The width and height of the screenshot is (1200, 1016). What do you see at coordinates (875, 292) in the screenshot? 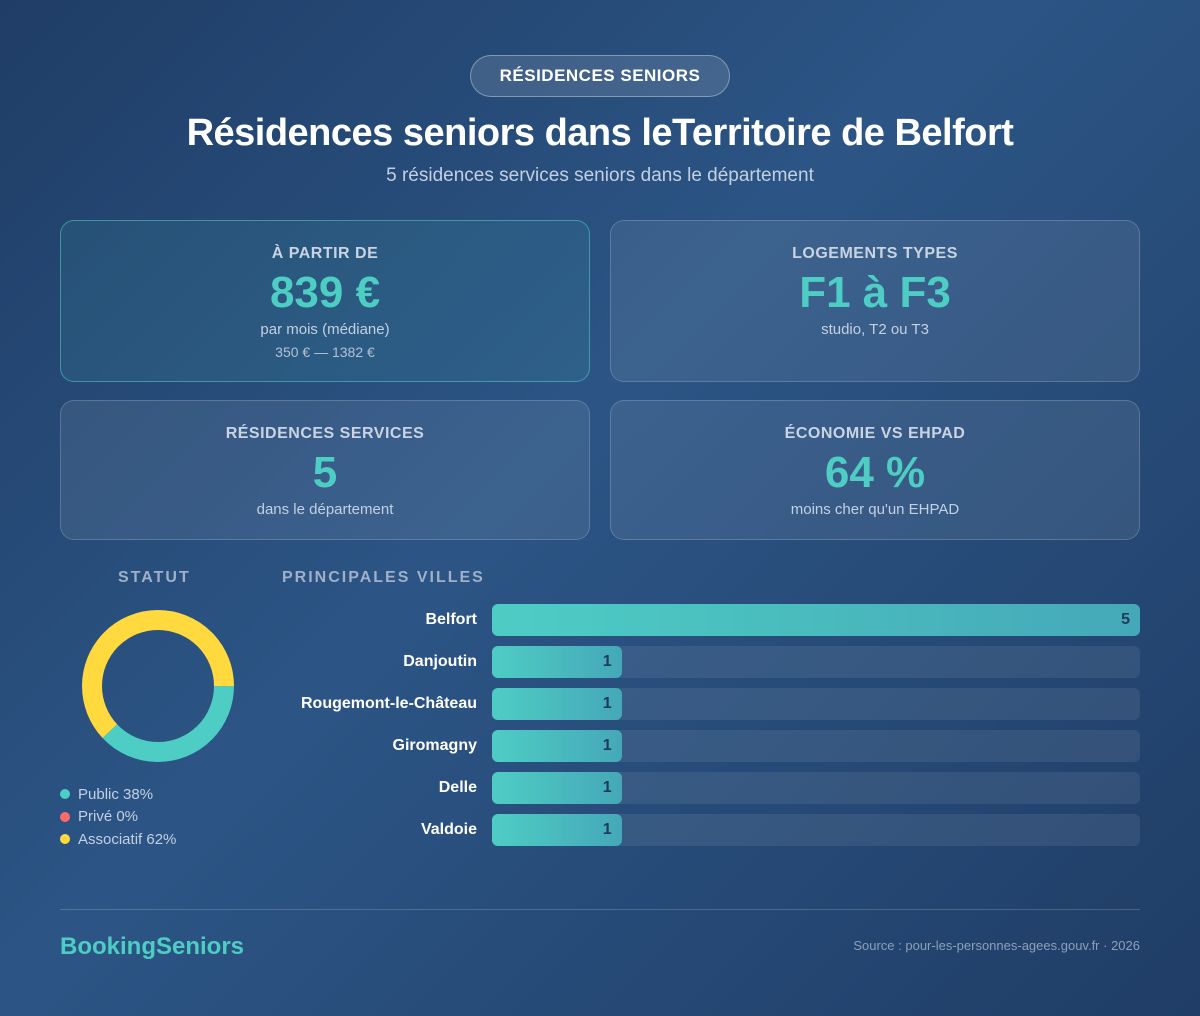
I see `housing-value: F1 à F3` at bounding box center [875, 292].